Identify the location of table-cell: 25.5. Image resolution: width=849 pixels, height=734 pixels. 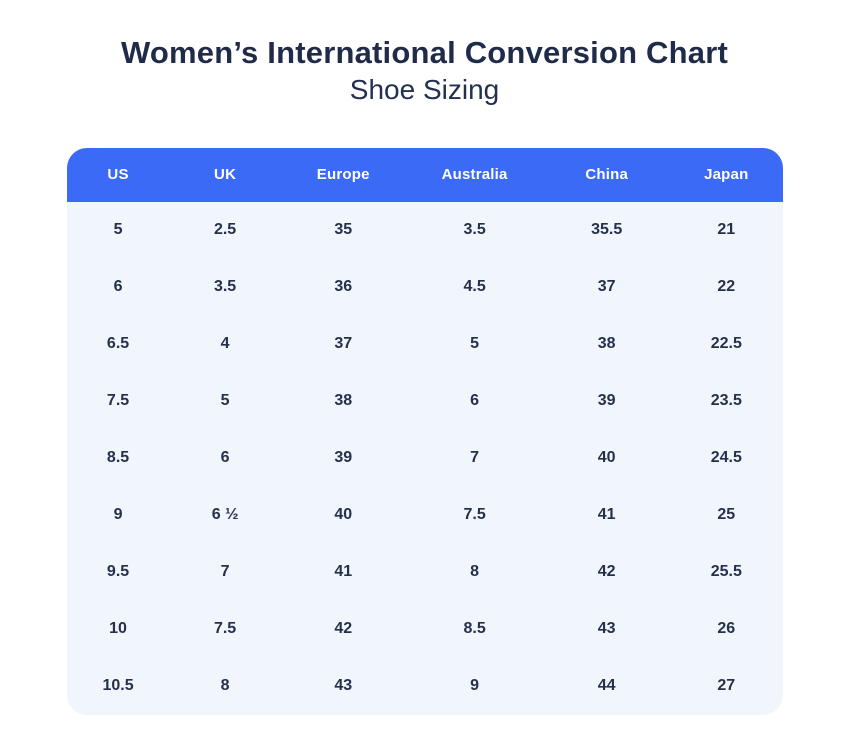
(726, 572).